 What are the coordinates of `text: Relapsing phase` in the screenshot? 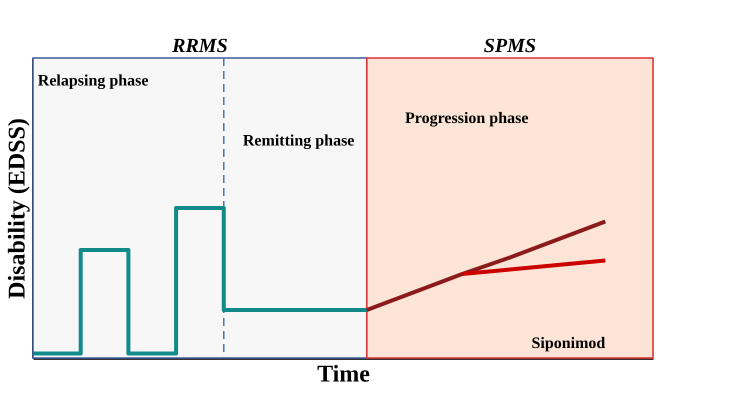 It's located at (93, 81).